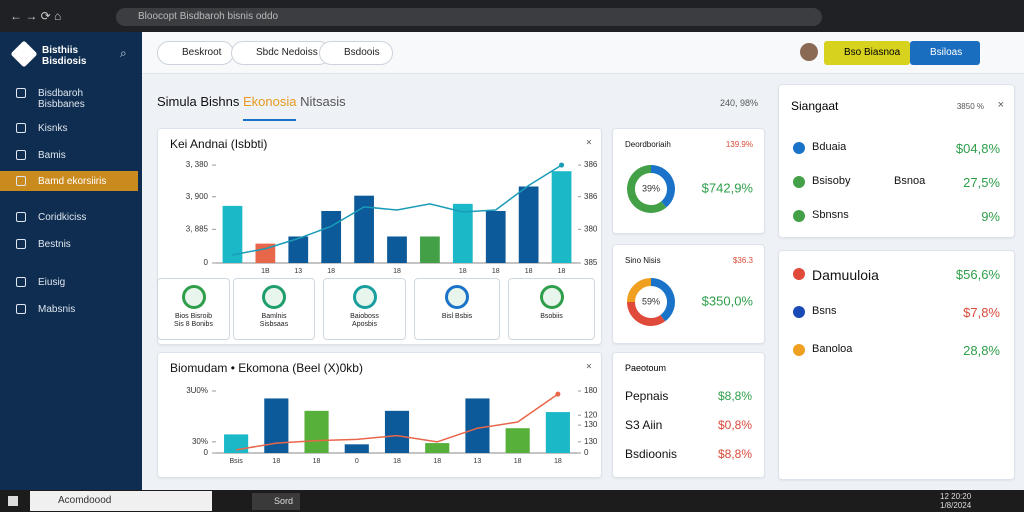  What do you see at coordinates (62, 217) in the screenshot?
I see `menu-item: Coridkiciss` at bounding box center [62, 217].